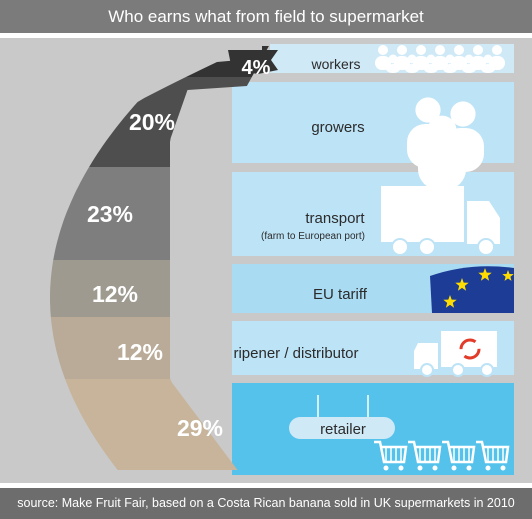  Describe the element at coordinates (335, 64) in the screenshot. I see `category-label: workers` at that location.